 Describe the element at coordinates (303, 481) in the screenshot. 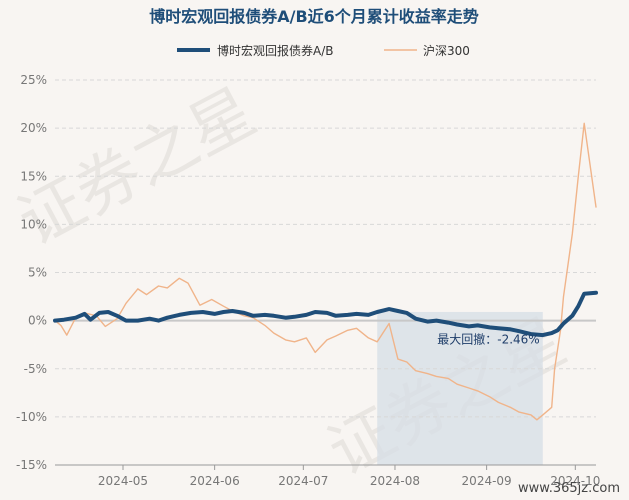

I see `x-tick-label: 2024-07` at that location.